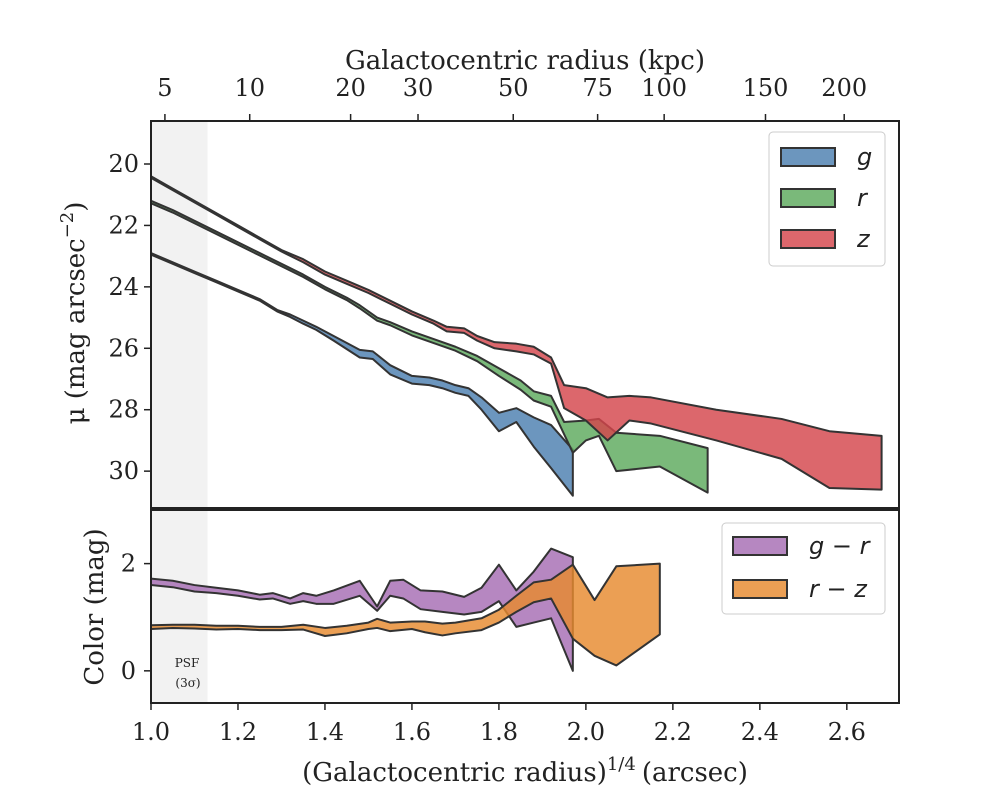 This screenshot has width=1000, height=800. What do you see at coordinates (586, 732) in the screenshot?
I see `x-tick-label: 2.0` at bounding box center [586, 732].